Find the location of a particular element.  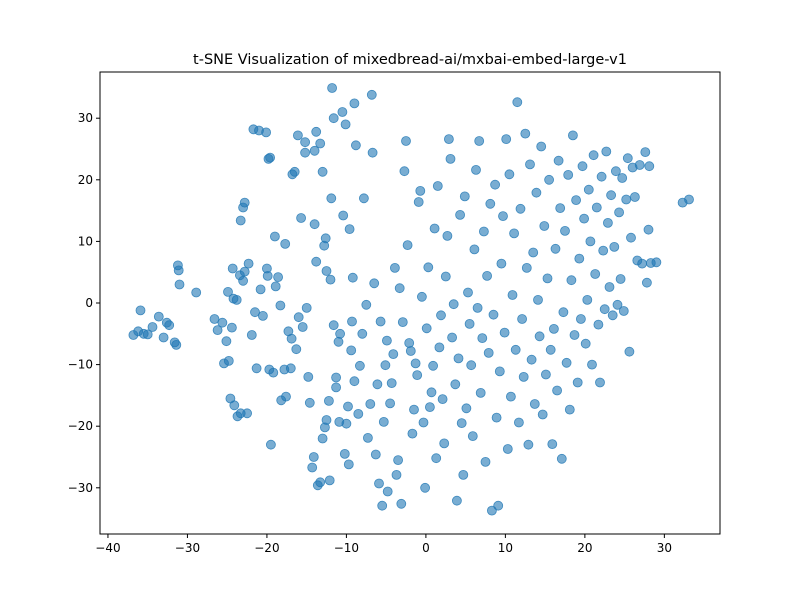

y-tick-label: 0 is located at coordinates (89, 303).